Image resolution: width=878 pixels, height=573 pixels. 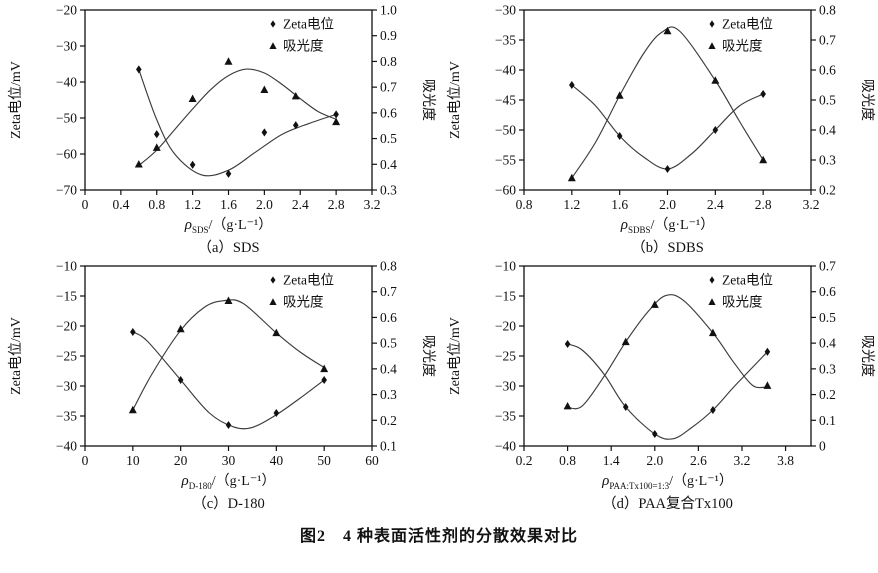 I want to click on subplot-caption-a: （a）SDS, so click(x=228, y=247).